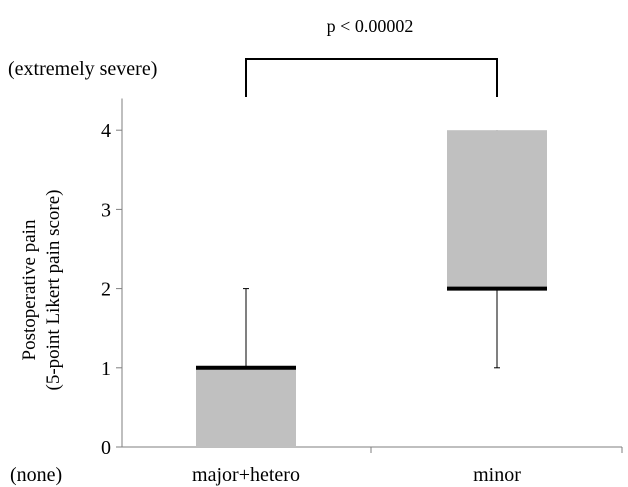 This screenshot has height=487, width=628. I want to click on x-tick-label: minor, so click(497, 475).